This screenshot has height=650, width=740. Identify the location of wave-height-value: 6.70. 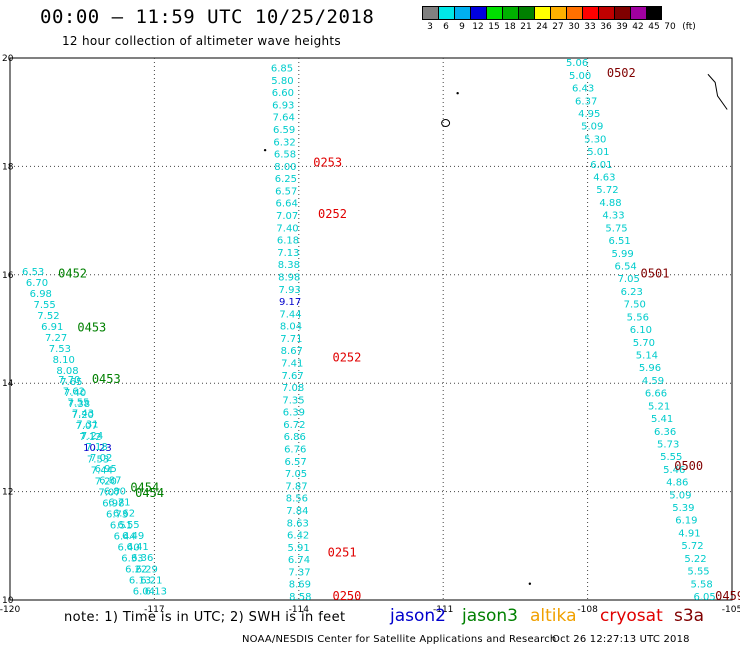
(37, 283).